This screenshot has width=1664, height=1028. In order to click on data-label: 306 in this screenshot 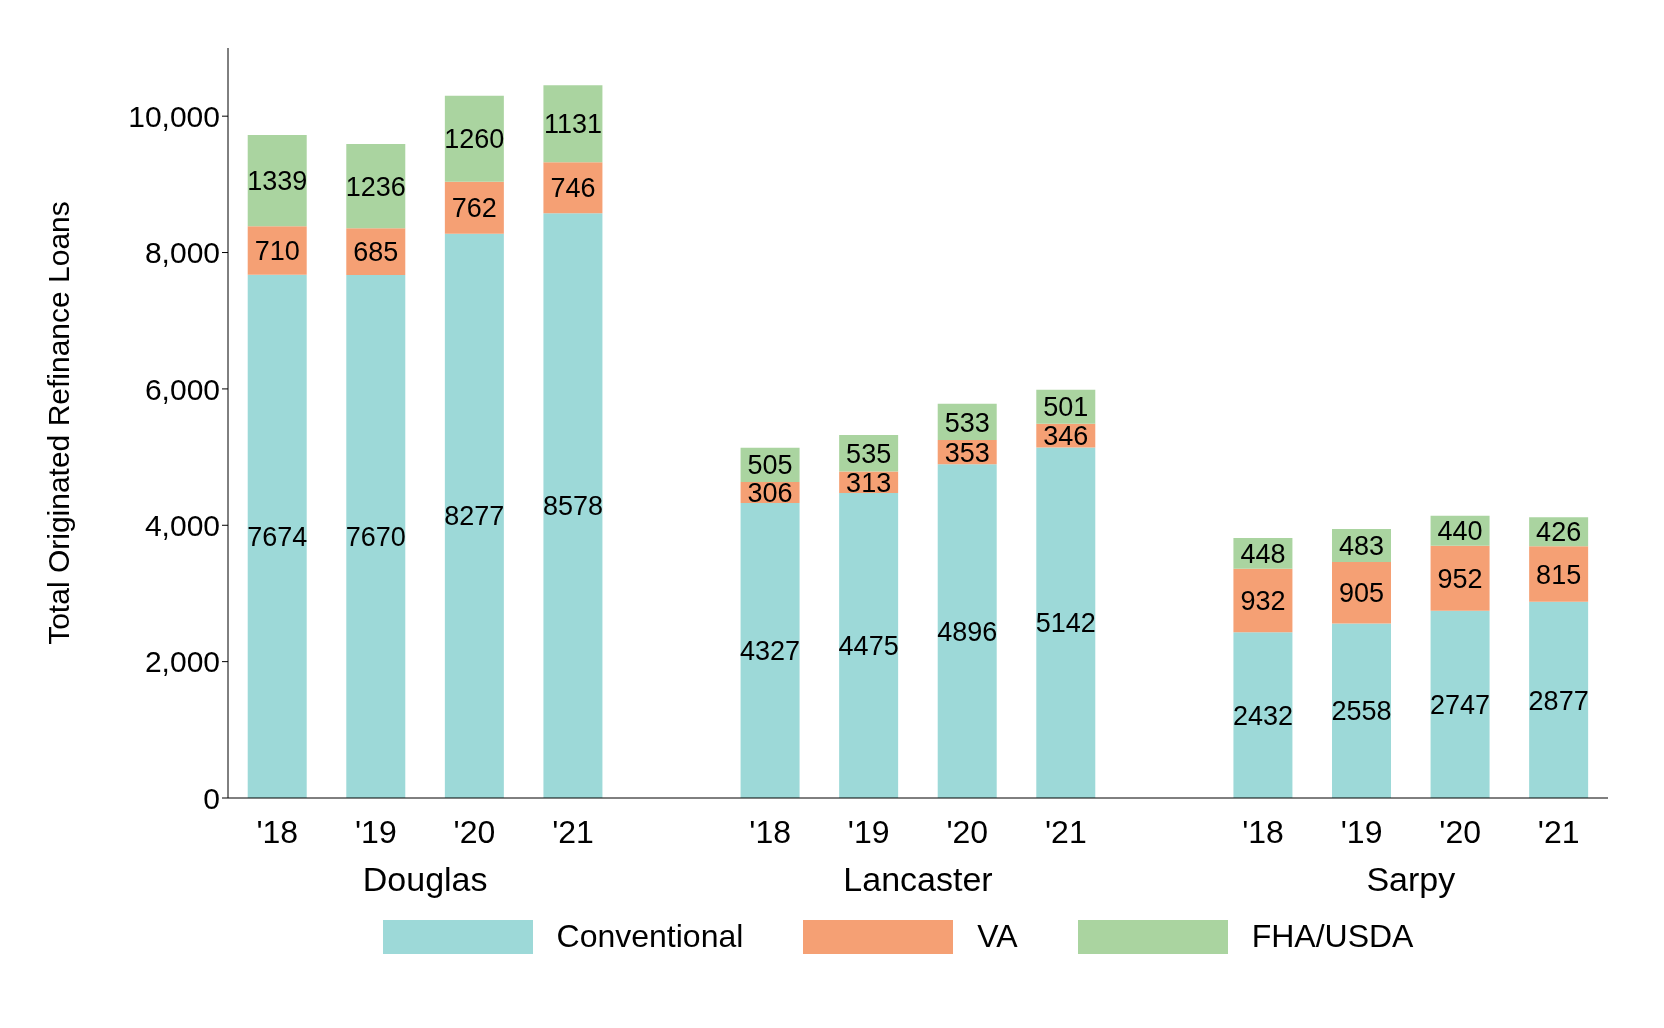, I will do `click(770, 493)`.